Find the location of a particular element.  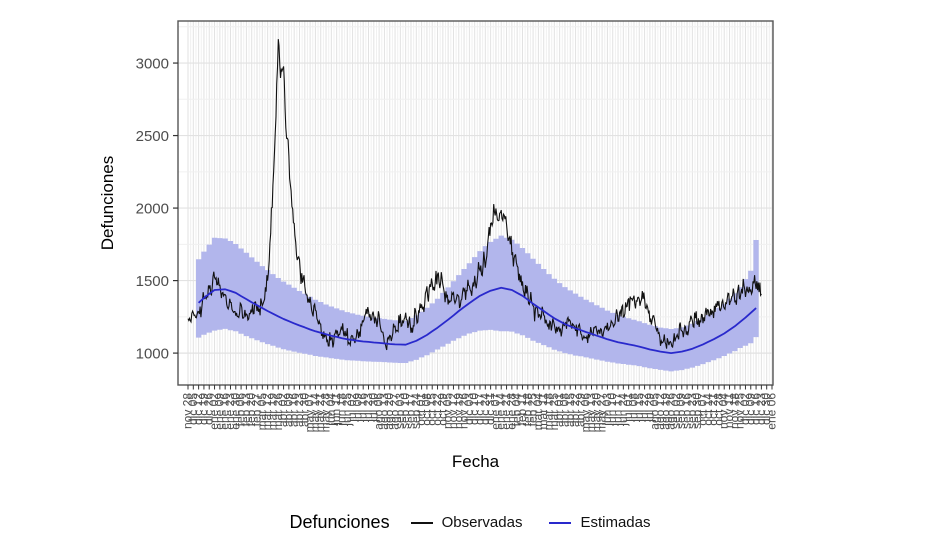

x-tick-label: mar 04 is located at coordinates (538, 412).